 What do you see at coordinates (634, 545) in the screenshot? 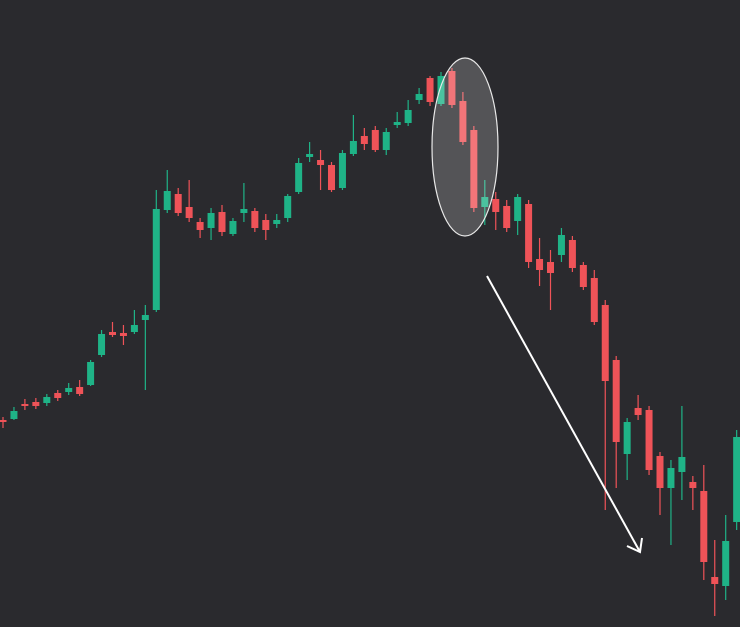
I see `arrow-head` at bounding box center [634, 545].